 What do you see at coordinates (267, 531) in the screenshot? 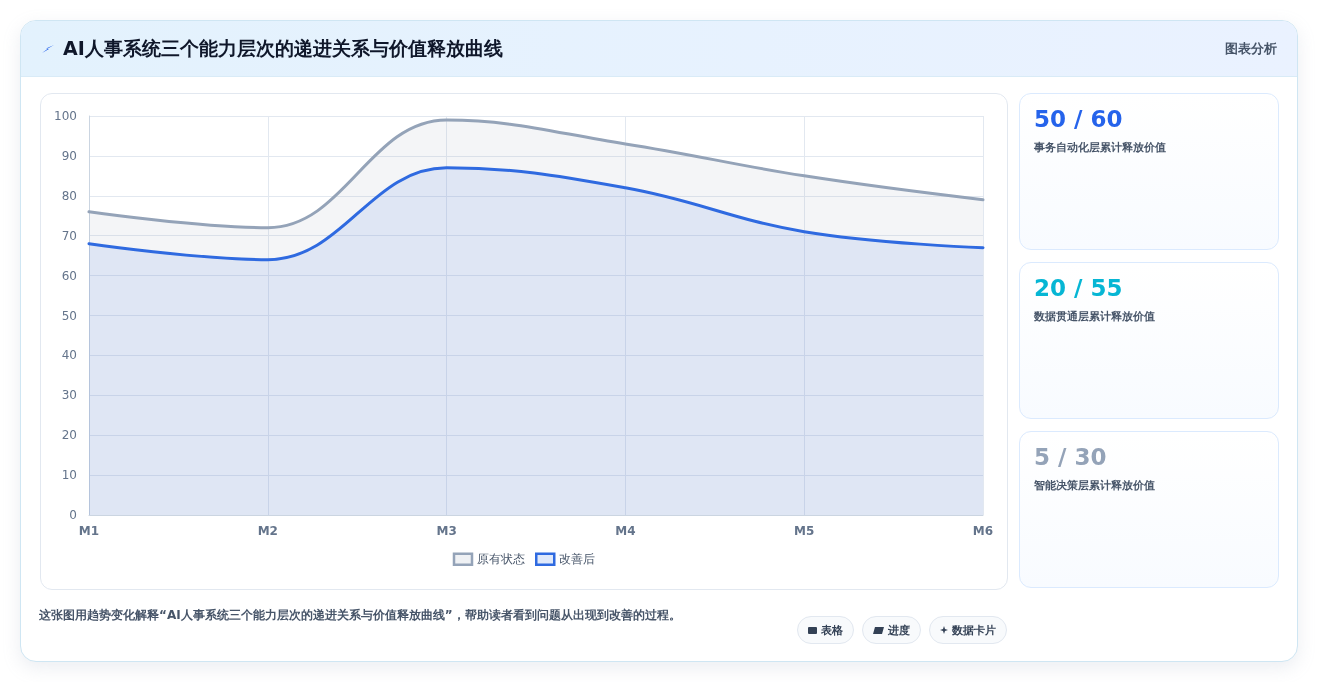
I see `x-tick-label: M2` at bounding box center [267, 531].